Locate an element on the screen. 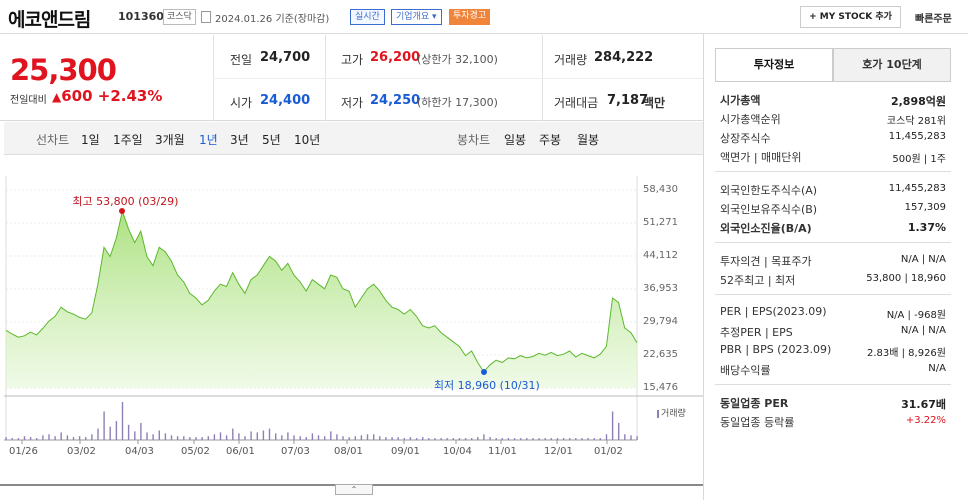 The width and height of the screenshot is (968, 500). change-value: ▲600 +2.43% is located at coordinates (107, 96).